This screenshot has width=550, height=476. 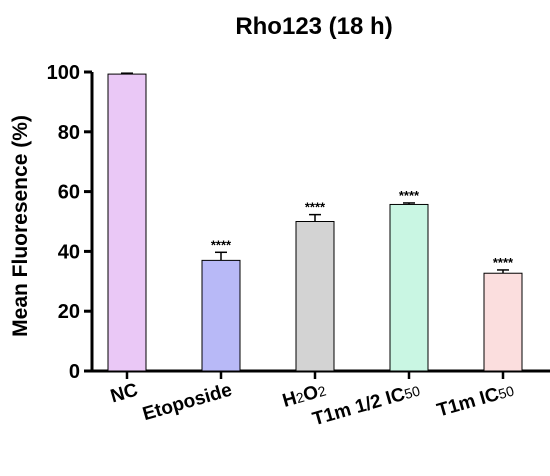 I want to click on chart-title: Rho123 (18 h), so click(x=313, y=26).